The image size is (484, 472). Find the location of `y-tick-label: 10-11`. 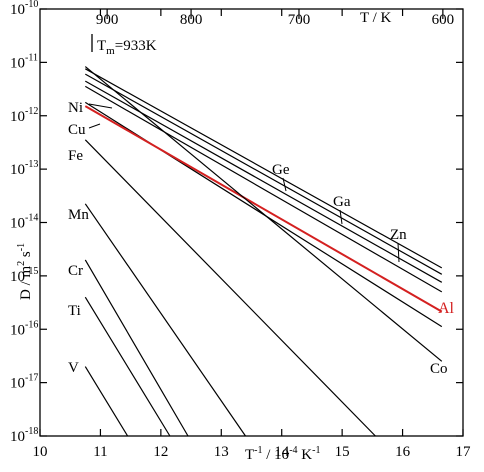

y-tick-label: 10-11 is located at coordinates (24, 61).